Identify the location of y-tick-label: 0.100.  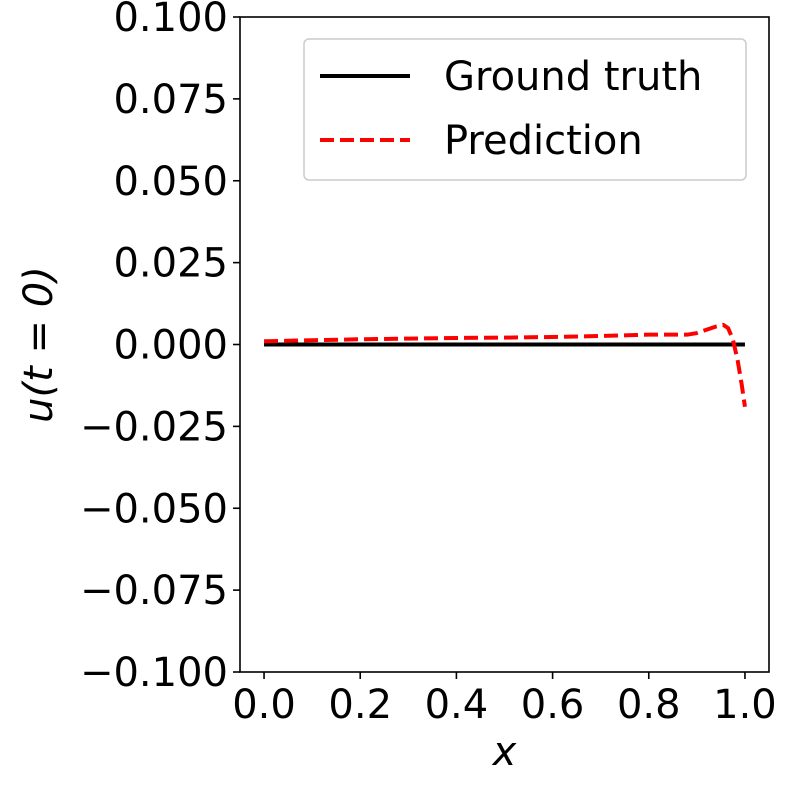
(170, 20).